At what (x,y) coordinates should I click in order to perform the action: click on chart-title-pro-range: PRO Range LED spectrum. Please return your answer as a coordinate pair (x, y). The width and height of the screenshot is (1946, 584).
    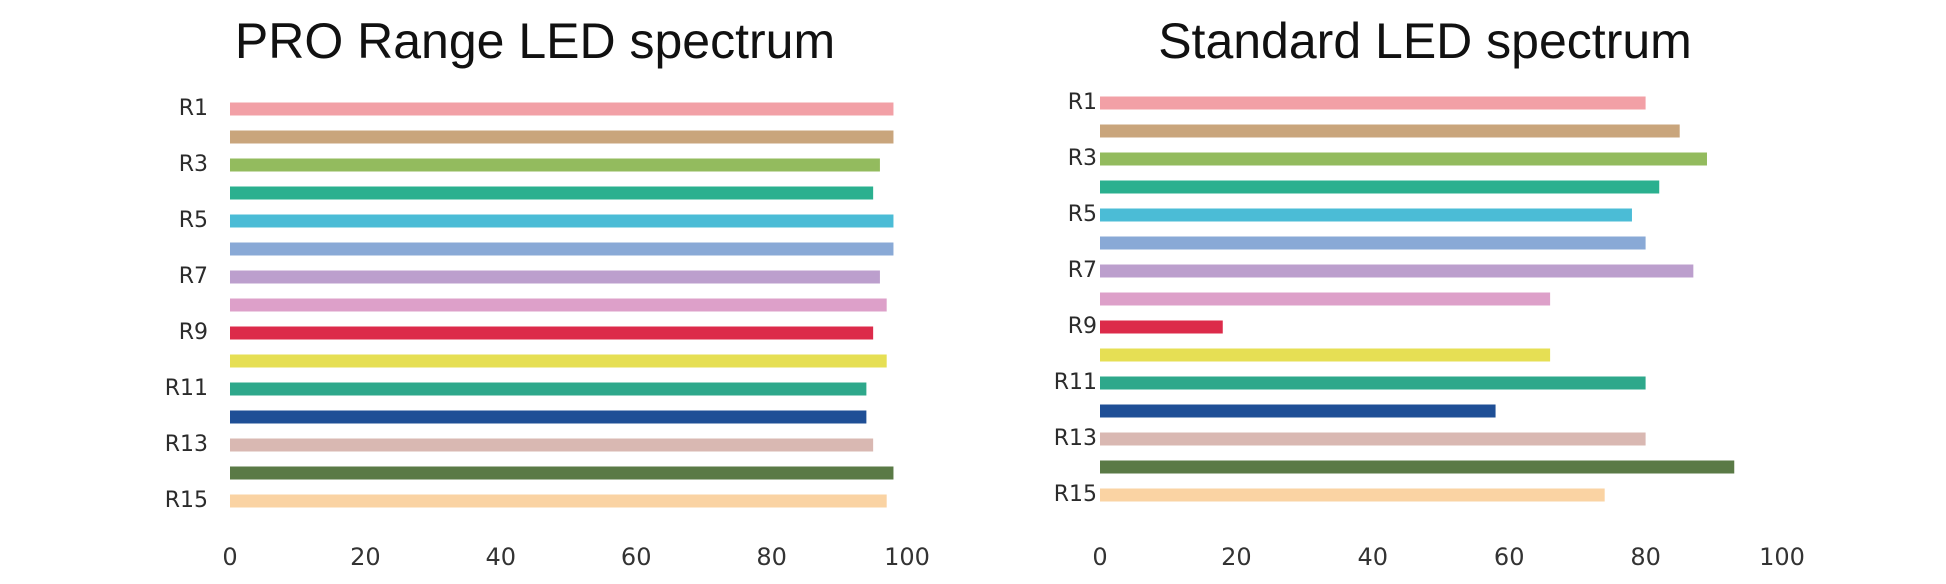
    Looking at the image, I should click on (535, 41).